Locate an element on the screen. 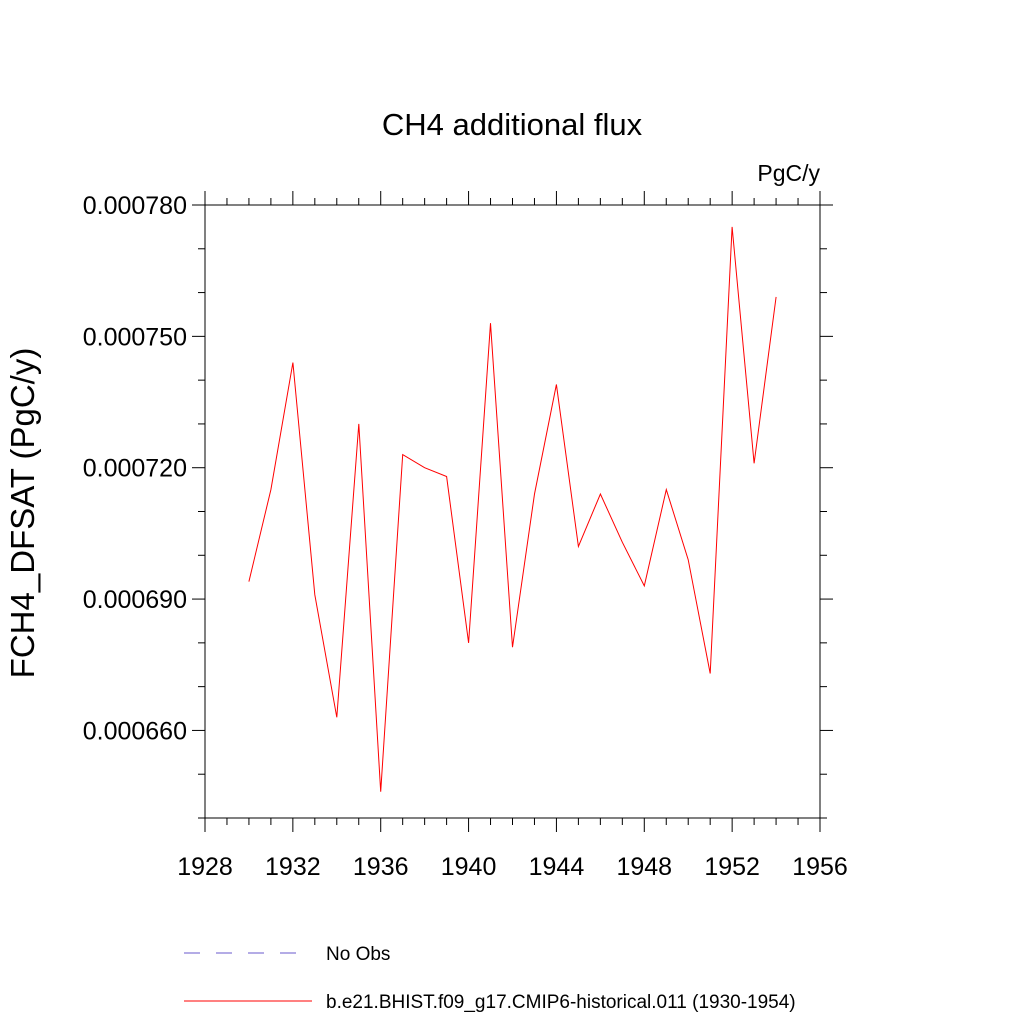 The width and height of the screenshot is (1024, 1024). y-tick-label: 0.000780 is located at coordinates (135, 206).